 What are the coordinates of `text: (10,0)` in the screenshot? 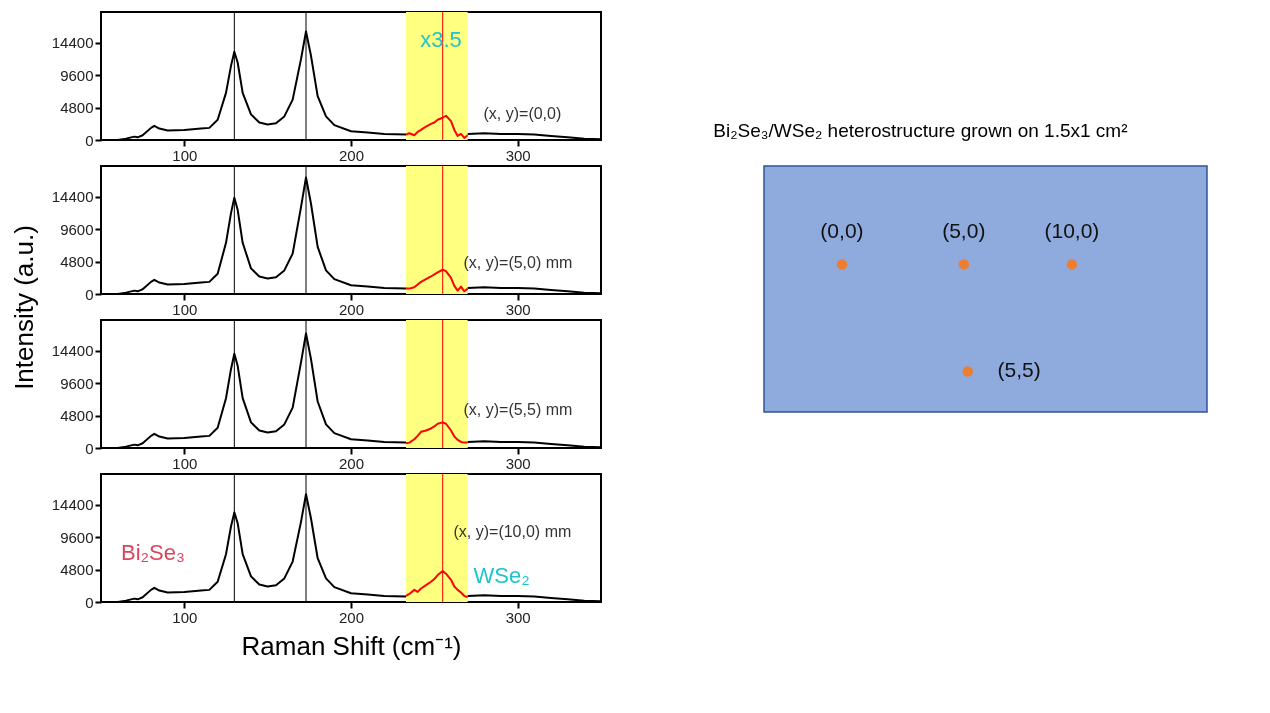 It's located at (1072, 231).